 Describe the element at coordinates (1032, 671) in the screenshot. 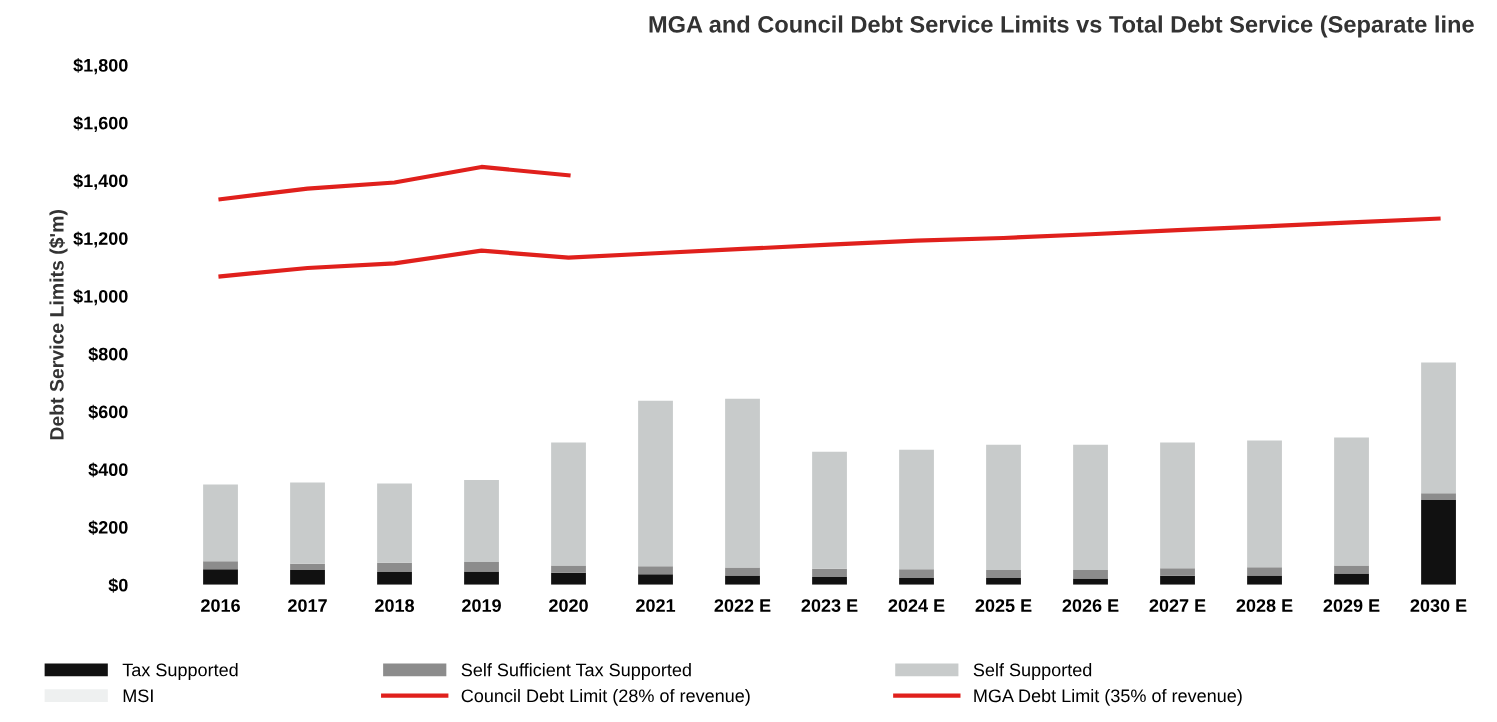

I see `legend-label: Self Supported` at that location.